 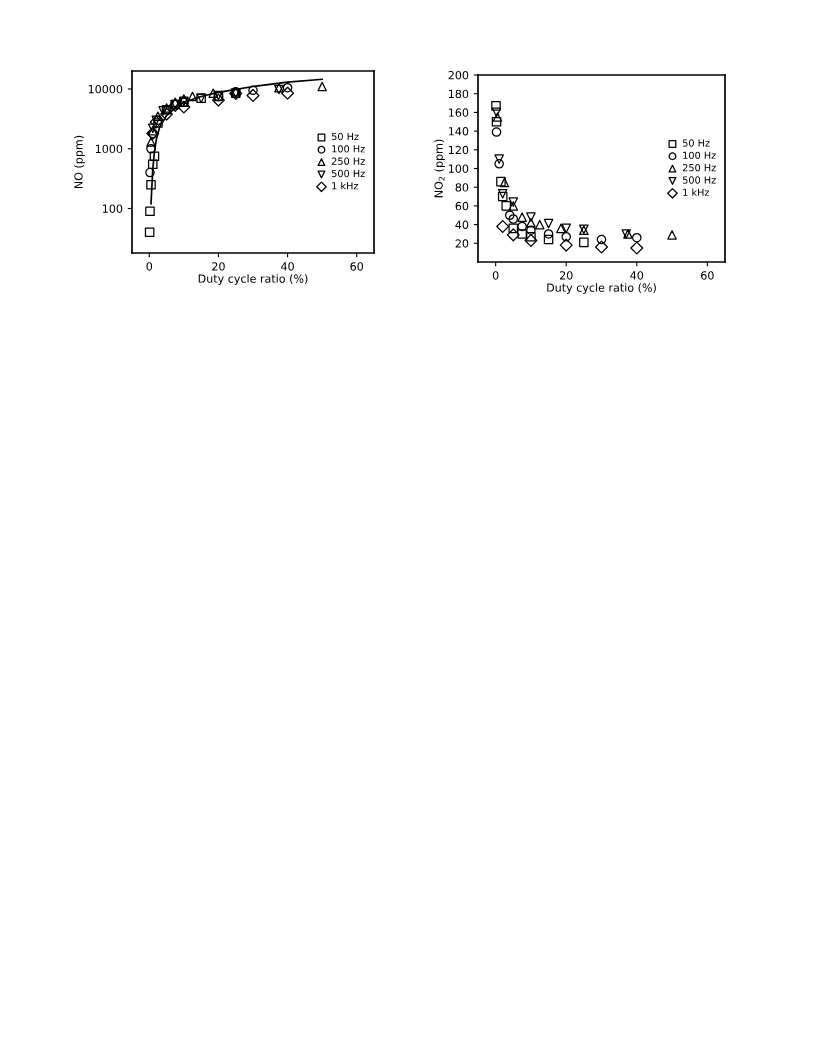 I want to click on y-tick-label: 180, so click(x=458, y=94).